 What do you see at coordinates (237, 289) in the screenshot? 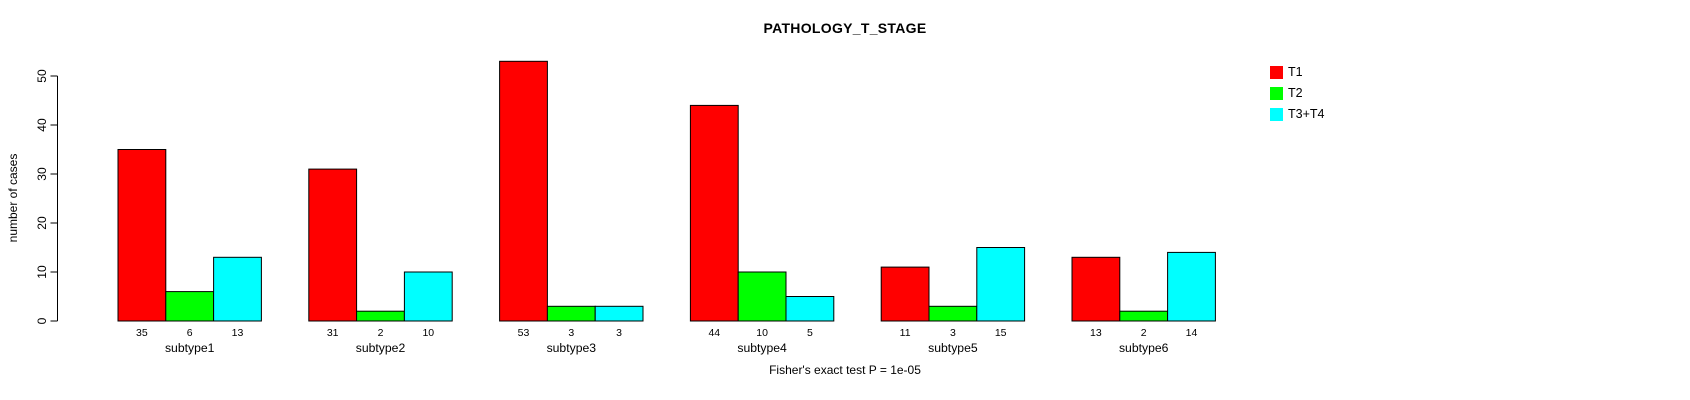
I see `bar-T3+T4-subtype1` at bounding box center [237, 289].